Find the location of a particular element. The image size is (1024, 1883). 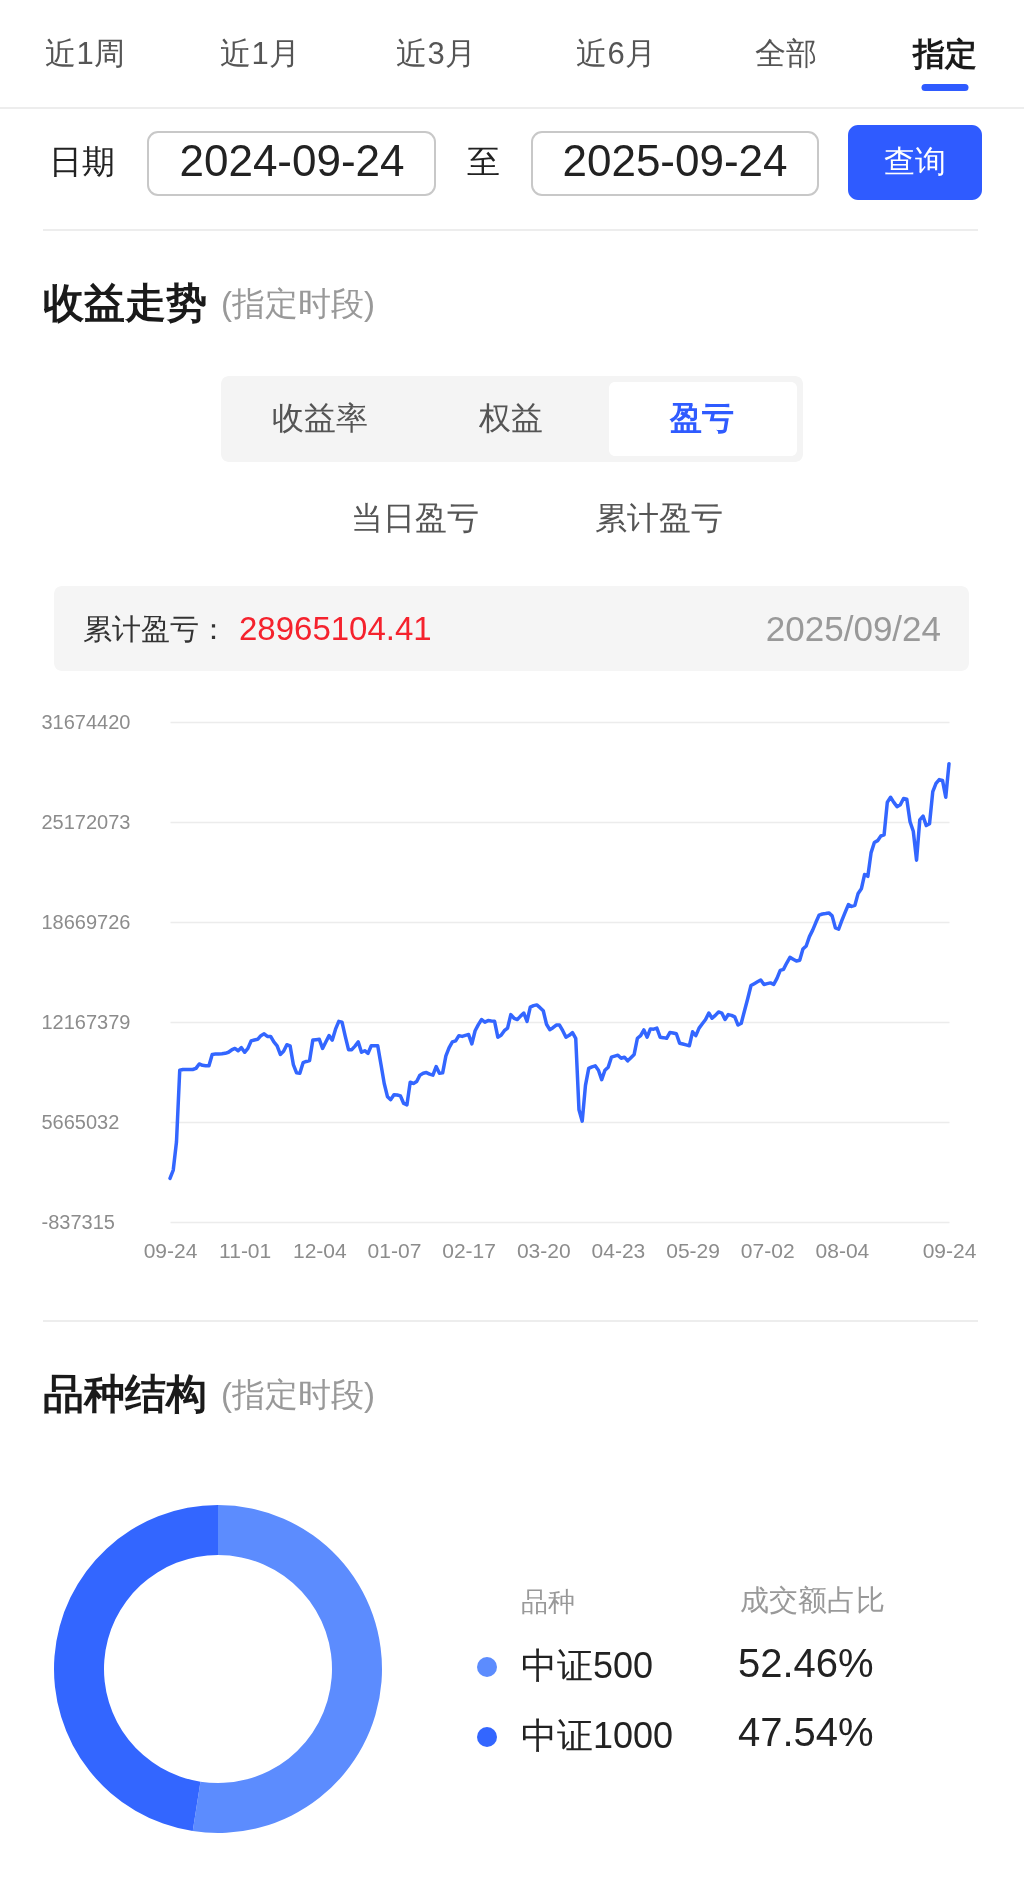

text: 指定 is located at coordinates (944, 54).